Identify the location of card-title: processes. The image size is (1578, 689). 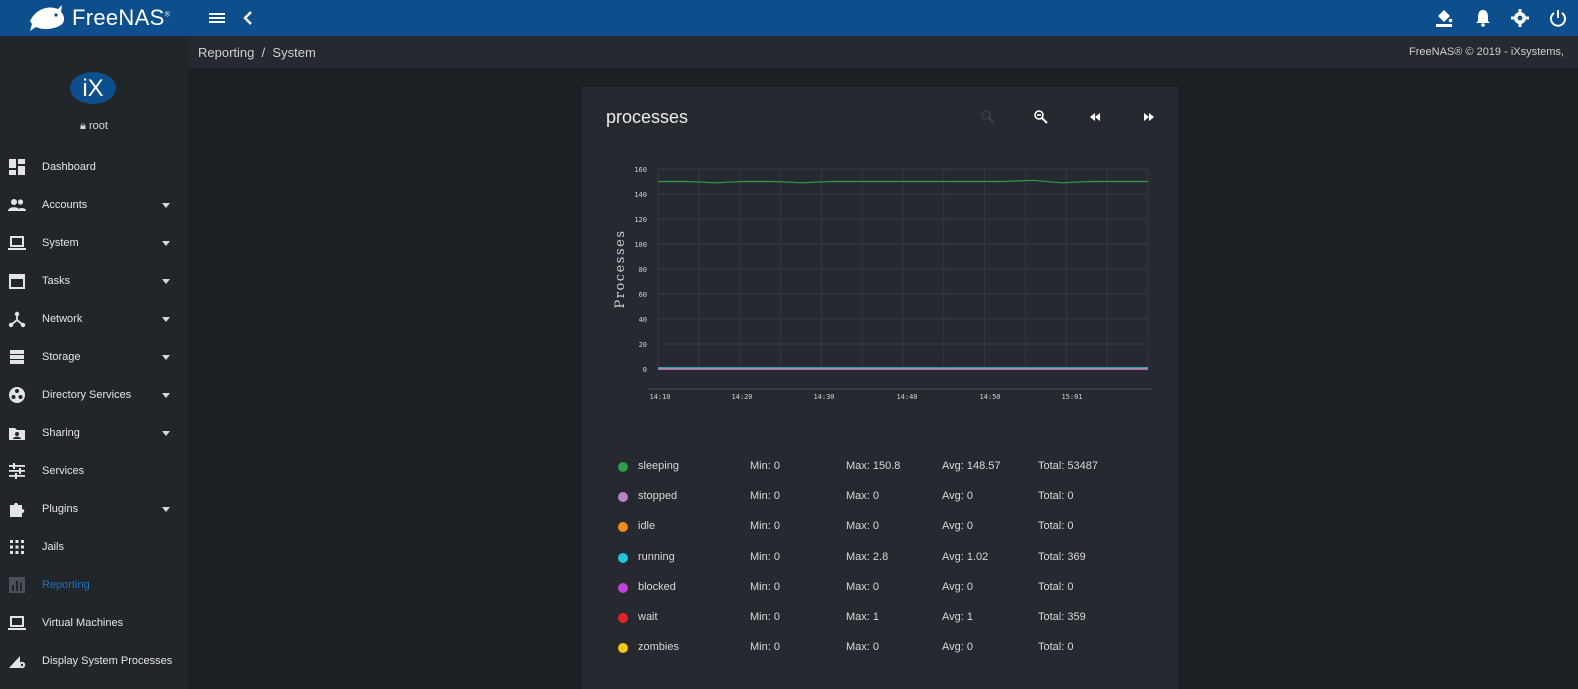
(647, 117).